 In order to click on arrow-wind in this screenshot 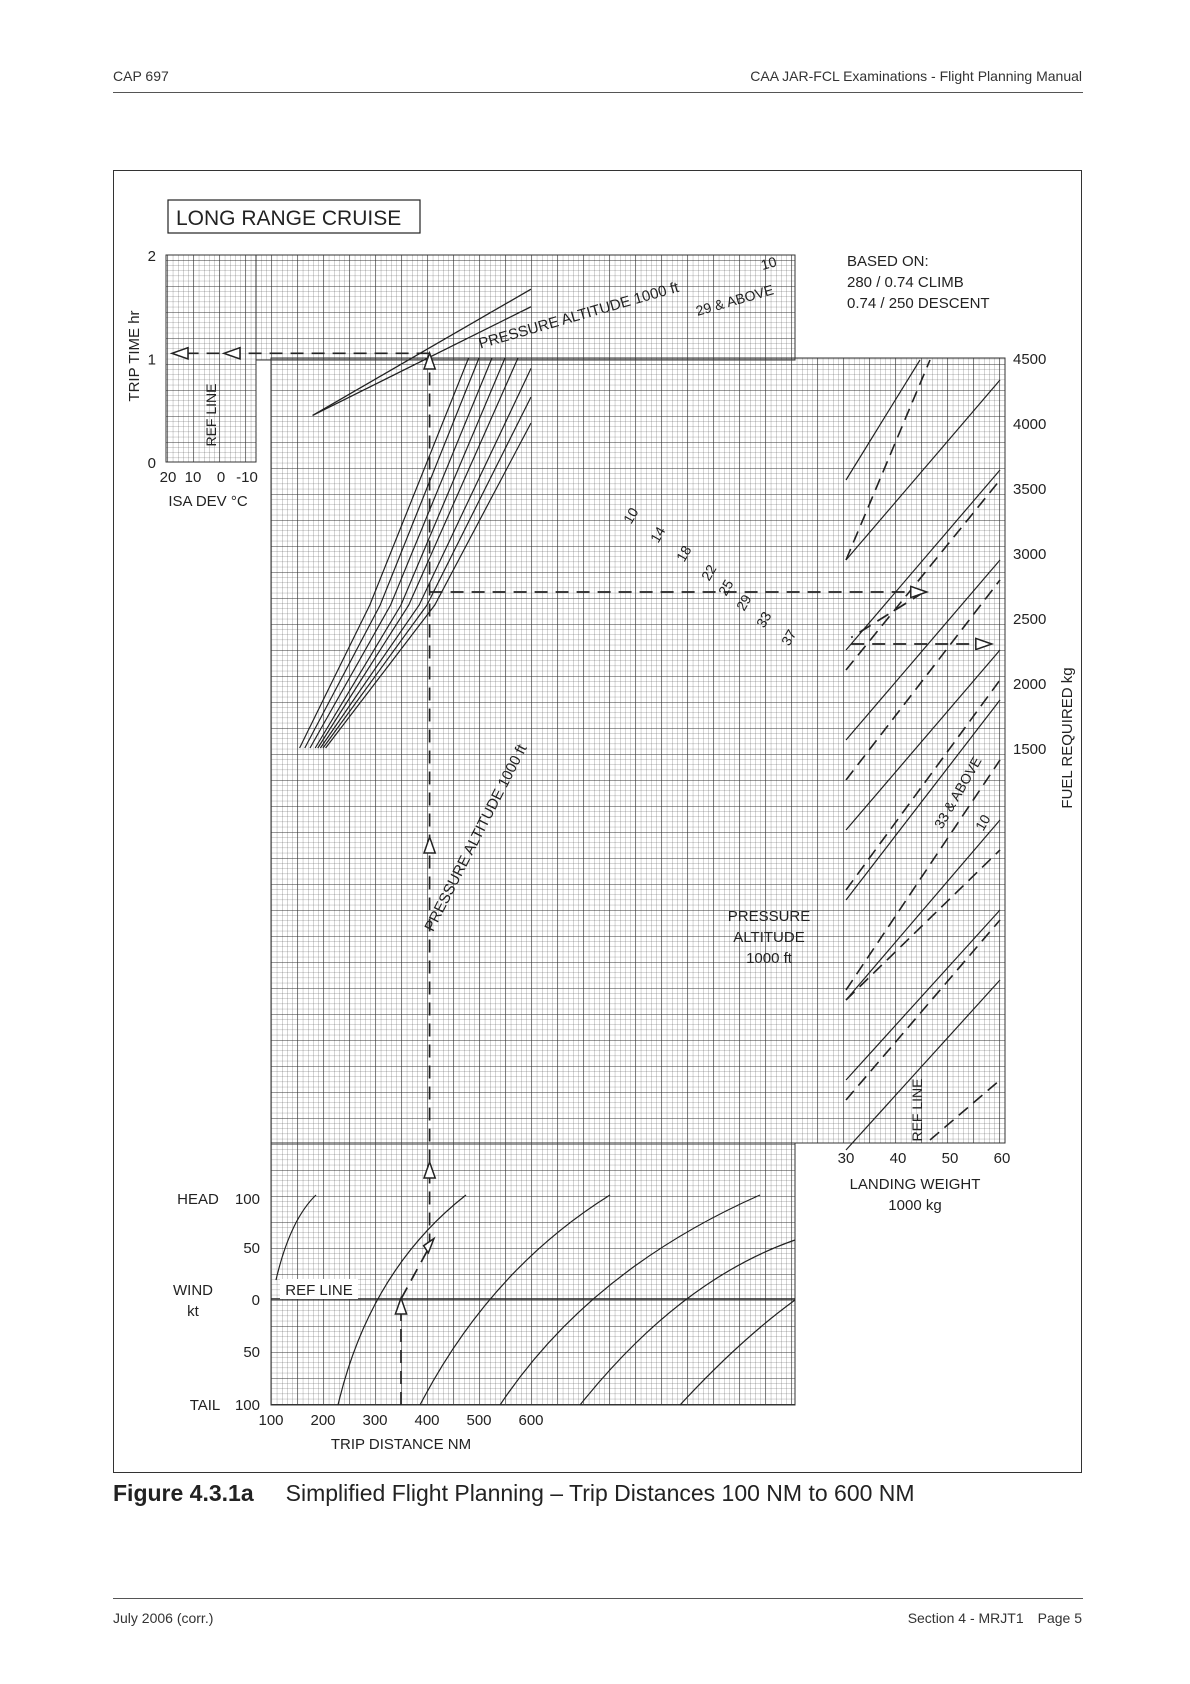, I will do `click(429, 1245)`.